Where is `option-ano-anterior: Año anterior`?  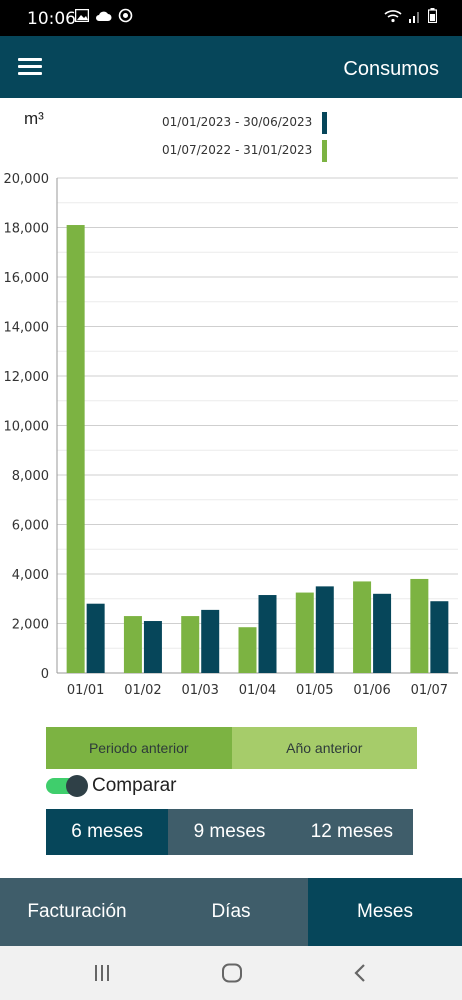 option-ano-anterior: Año anterior is located at coordinates (324, 748).